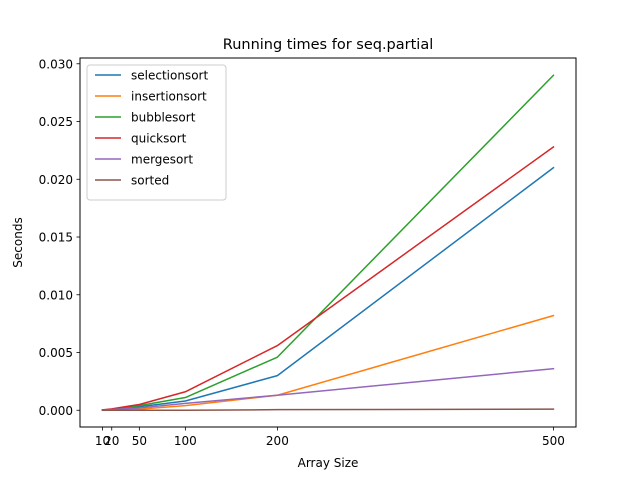 The width and height of the screenshot is (640, 480). Describe the element at coordinates (169, 76) in the screenshot. I see `legend-label-selectionsort: selectionsort` at that location.